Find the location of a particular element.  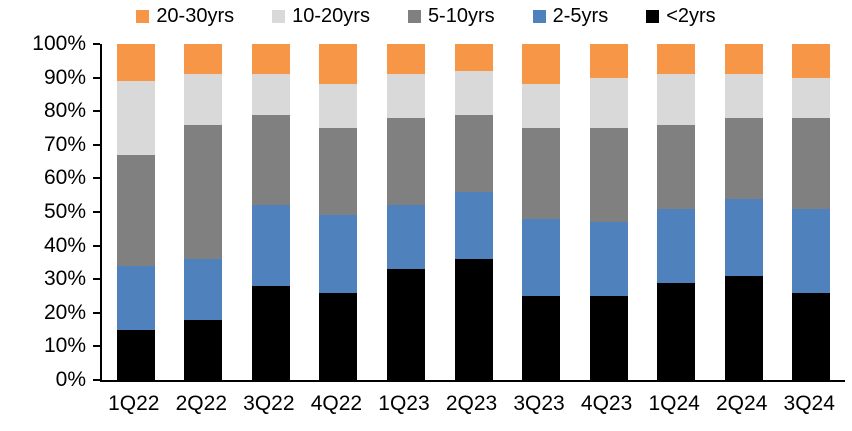

bar-4q22 is located at coordinates (338, 212).